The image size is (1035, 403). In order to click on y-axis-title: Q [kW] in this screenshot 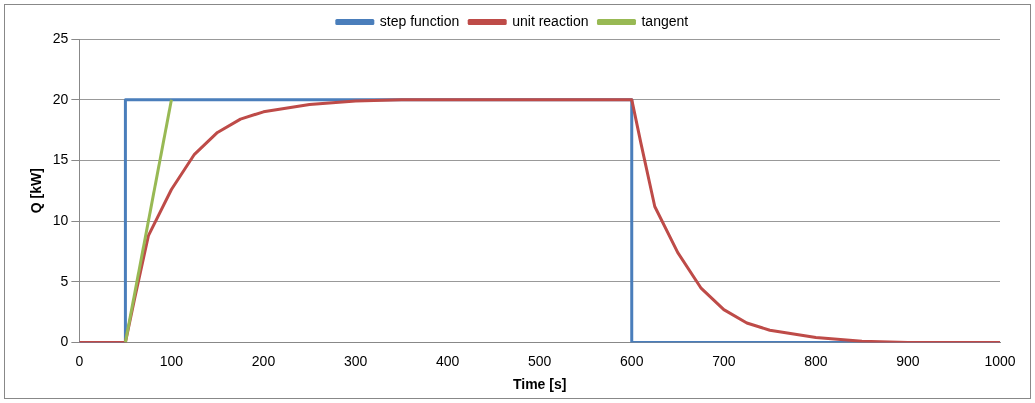, I will do `click(36, 191)`.